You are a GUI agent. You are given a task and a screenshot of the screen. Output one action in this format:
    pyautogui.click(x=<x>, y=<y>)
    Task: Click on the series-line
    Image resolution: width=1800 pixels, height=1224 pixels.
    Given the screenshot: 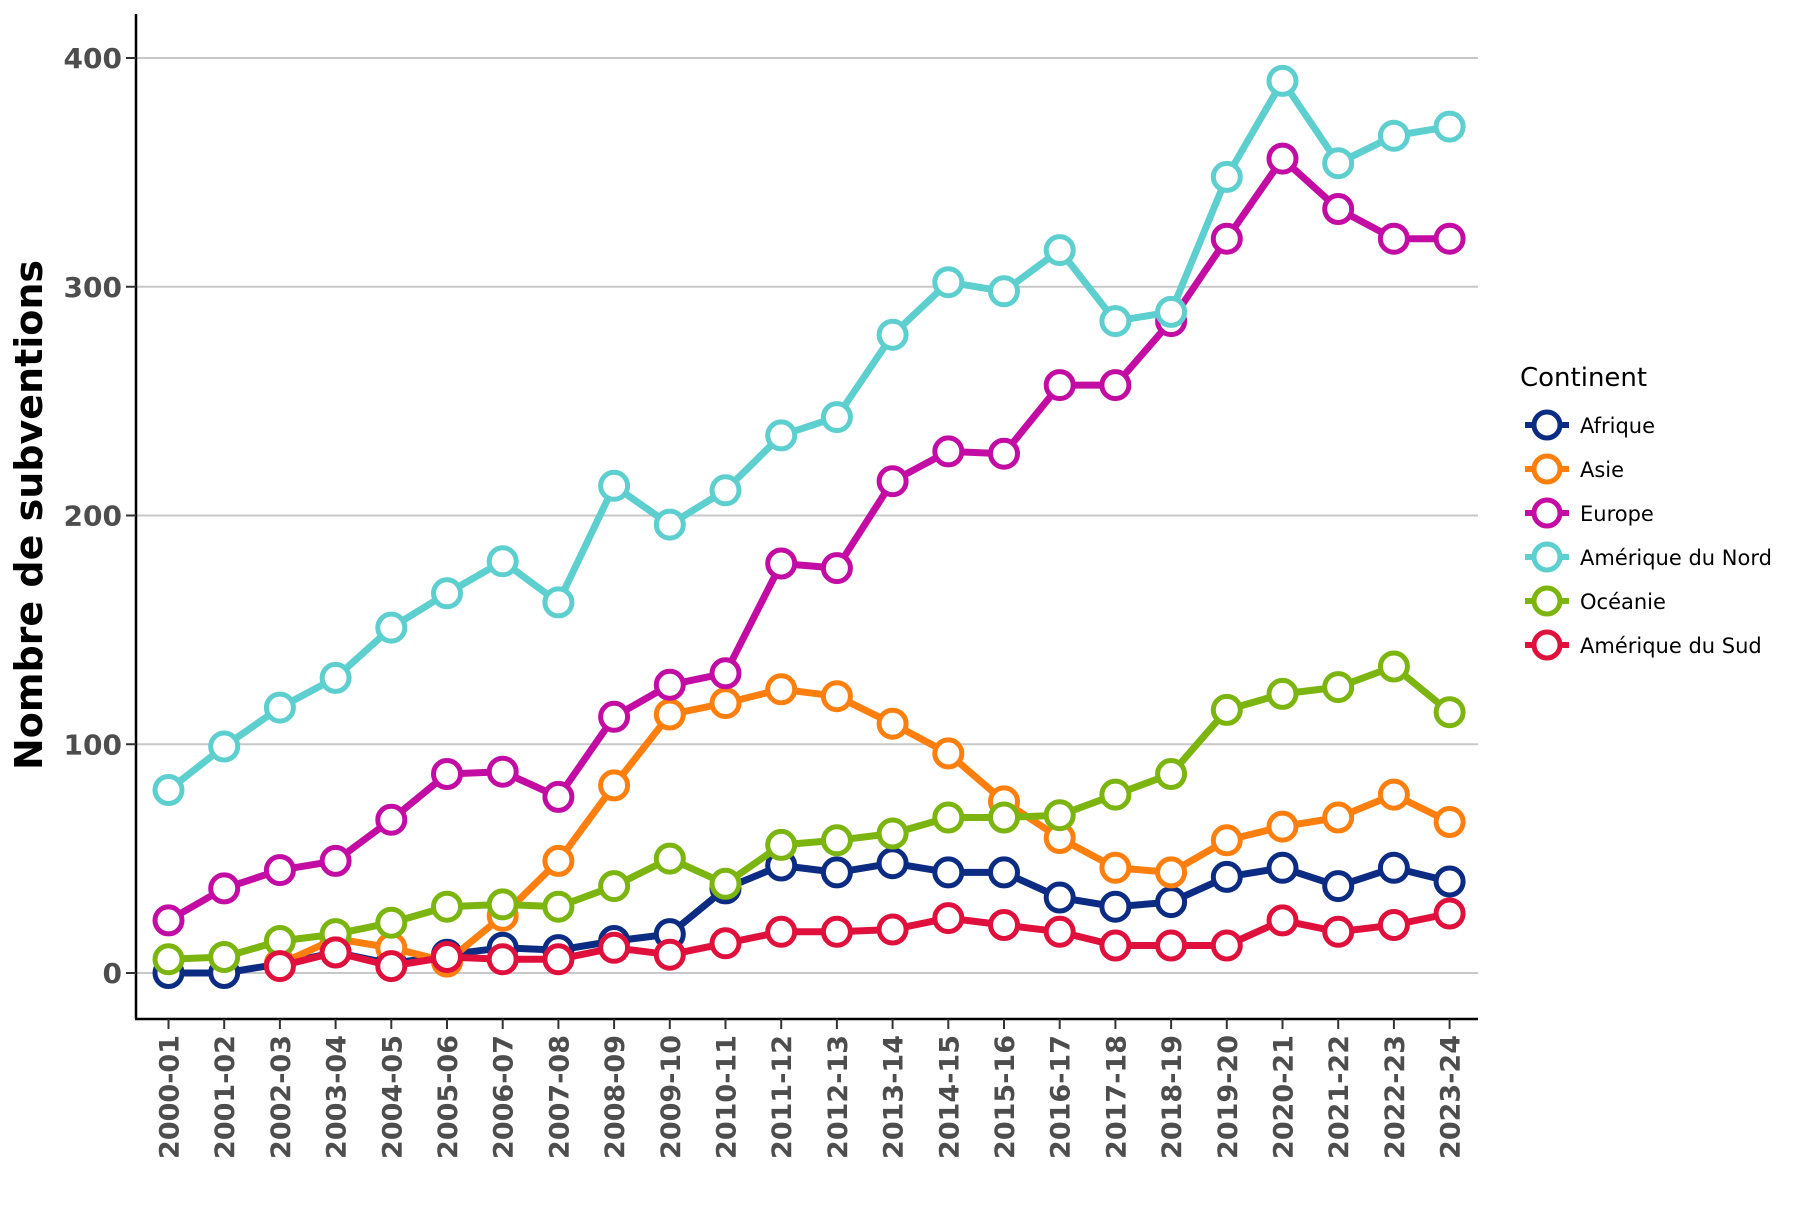 What is the action you would take?
    pyautogui.click(x=865, y=940)
    